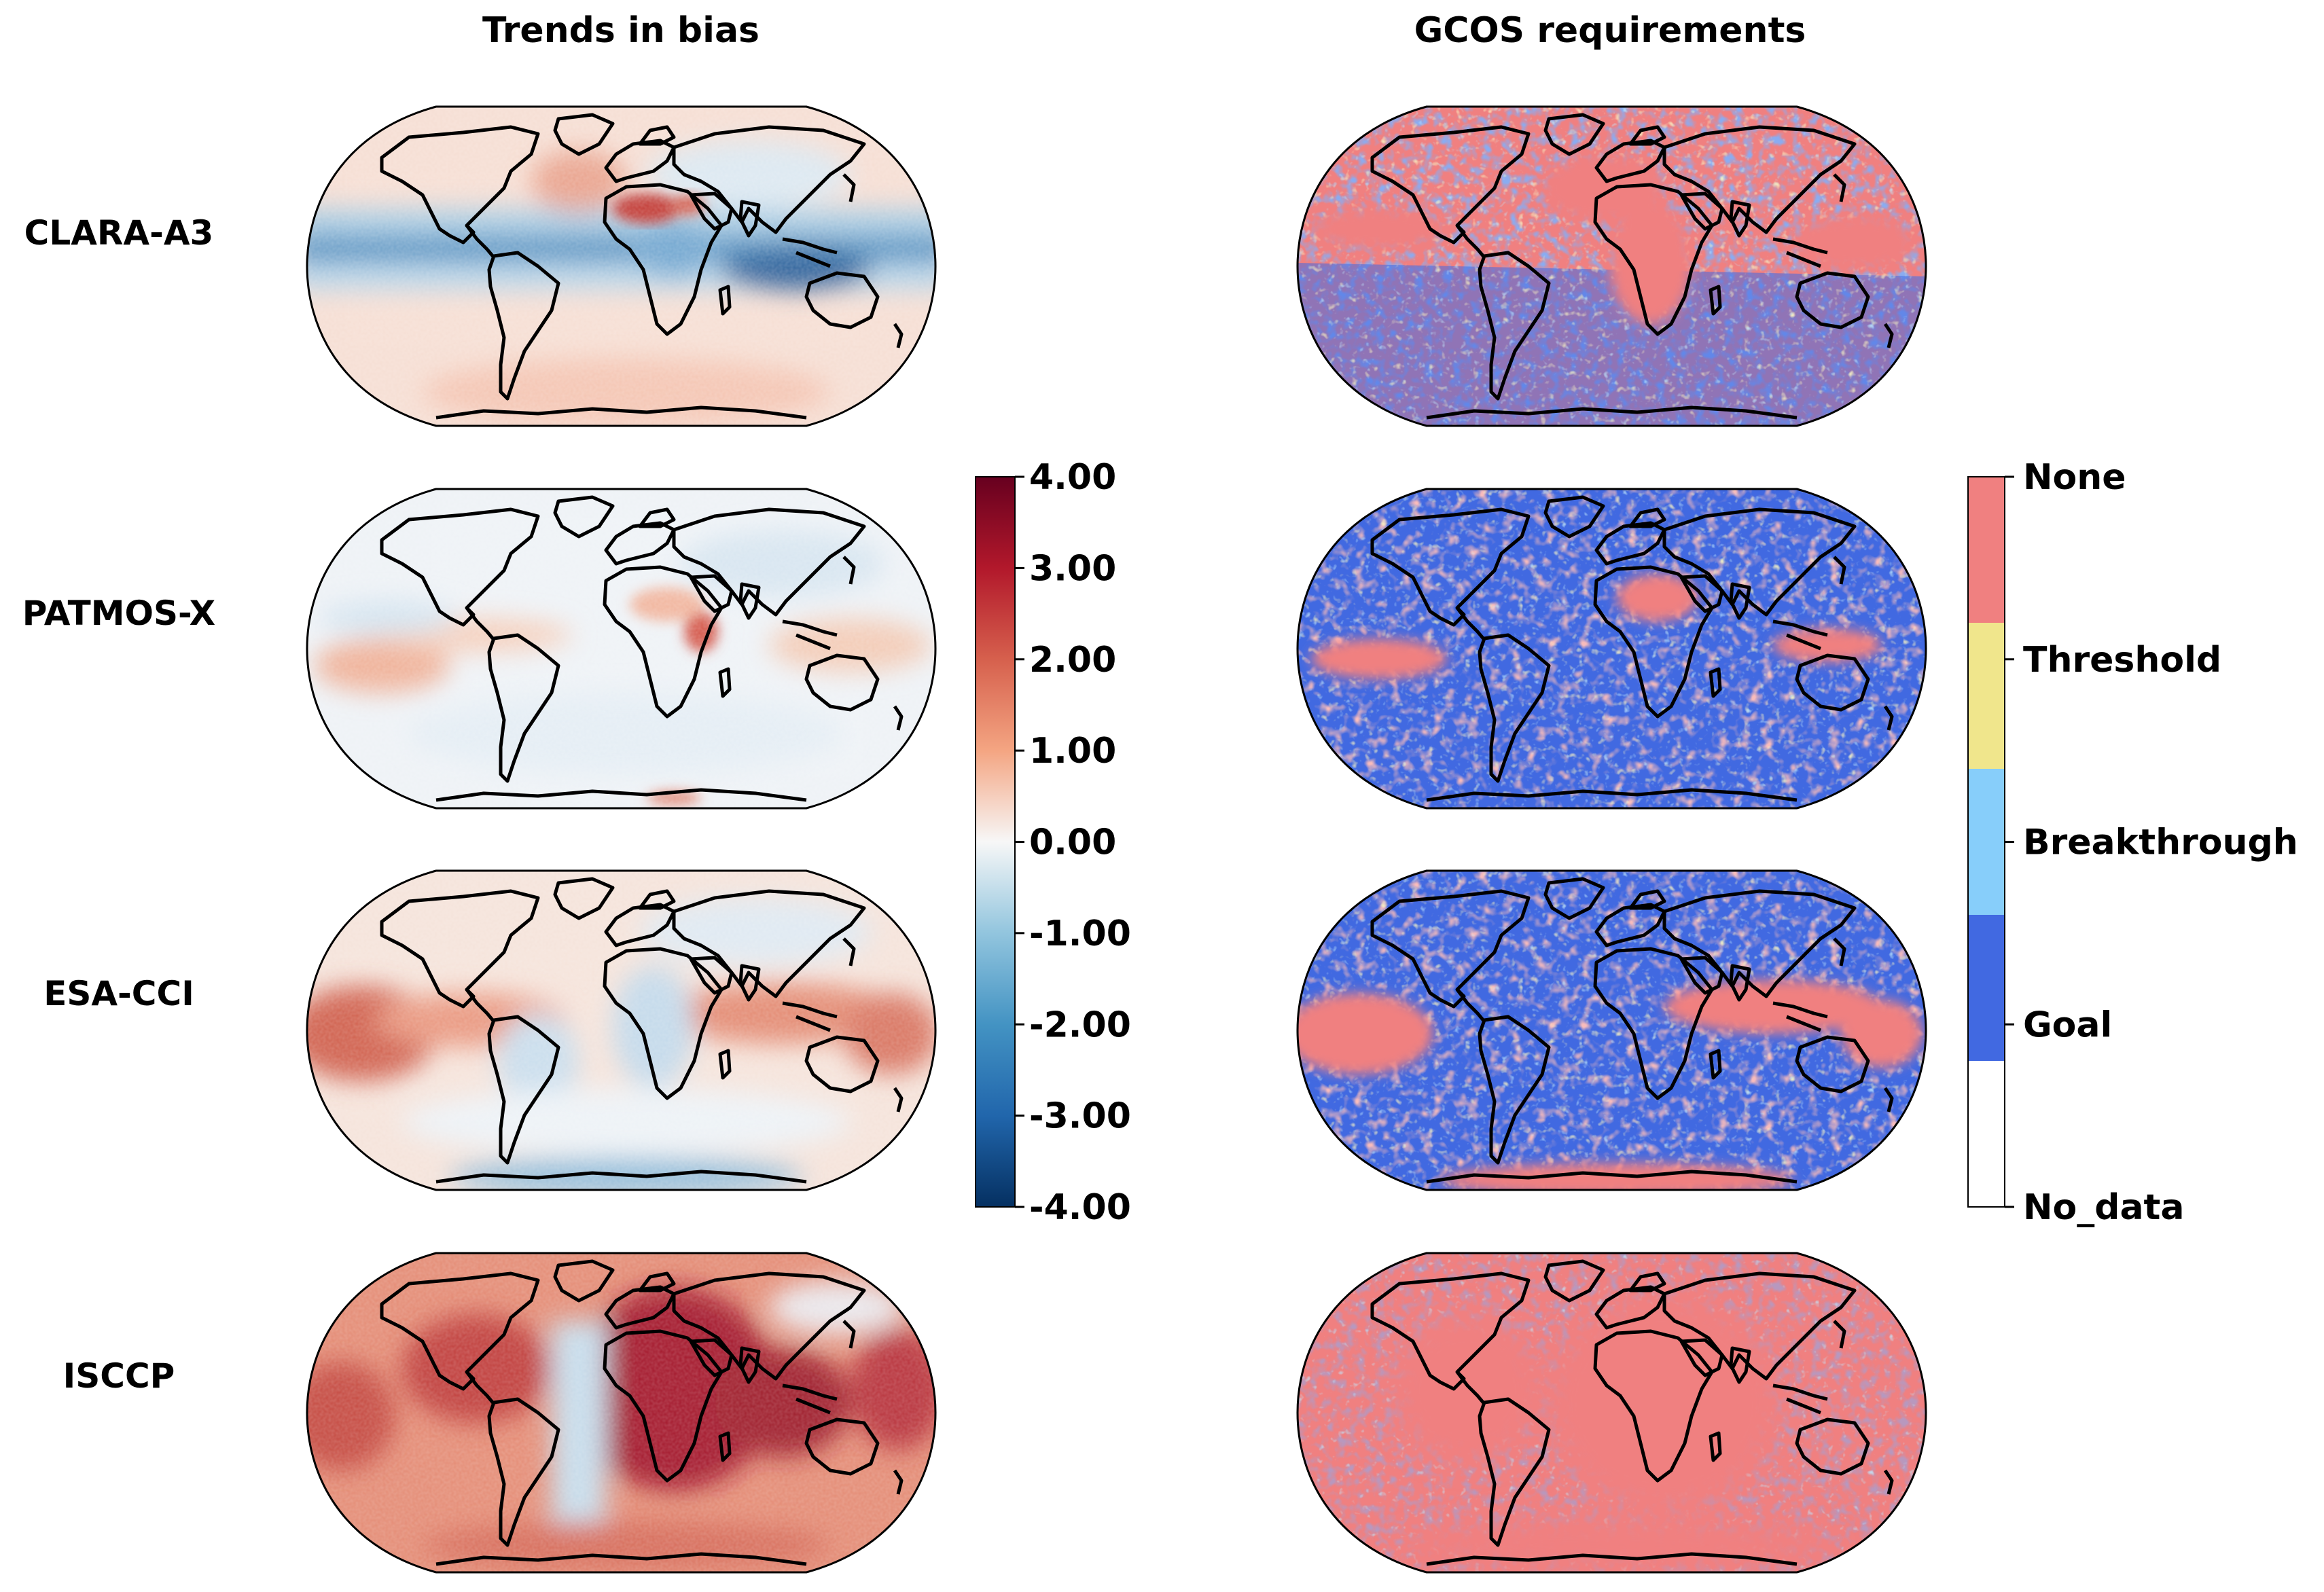  What do you see at coordinates (1611, 1030) in the screenshot?
I see `map-gcos-esa-cci` at bounding box center [1611, 1030].